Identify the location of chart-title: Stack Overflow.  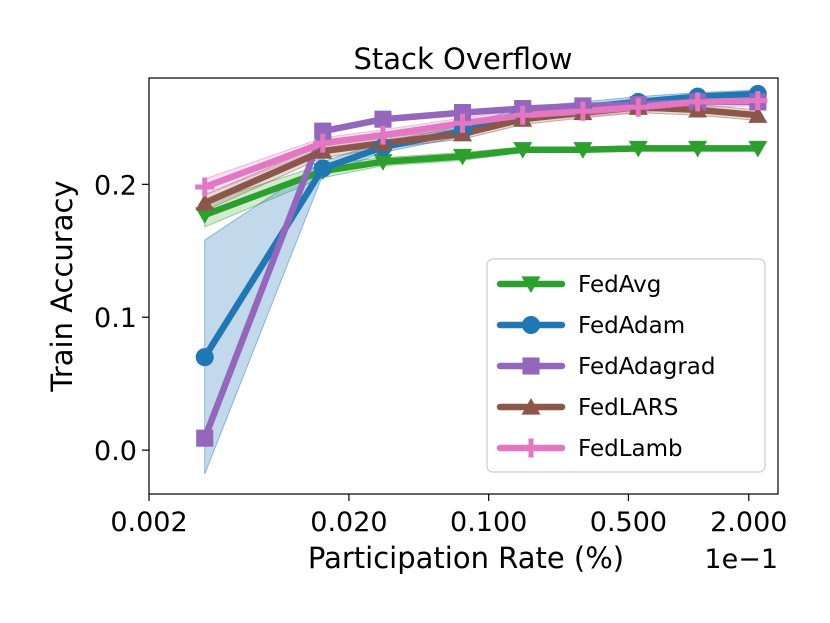
(463, 59).